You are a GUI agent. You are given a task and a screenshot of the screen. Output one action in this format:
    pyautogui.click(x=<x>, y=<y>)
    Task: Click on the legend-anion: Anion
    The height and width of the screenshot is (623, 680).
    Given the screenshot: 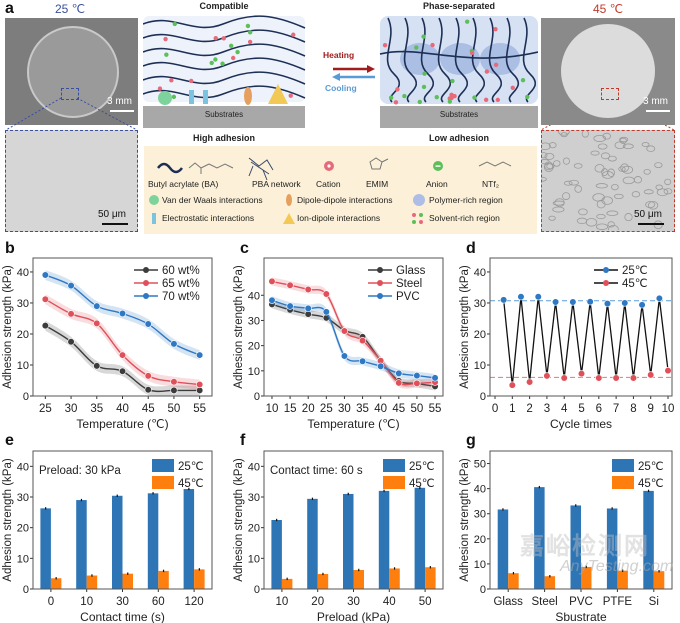 What is the action you would take?
    pyautogui.click(x=437, y=184)
    